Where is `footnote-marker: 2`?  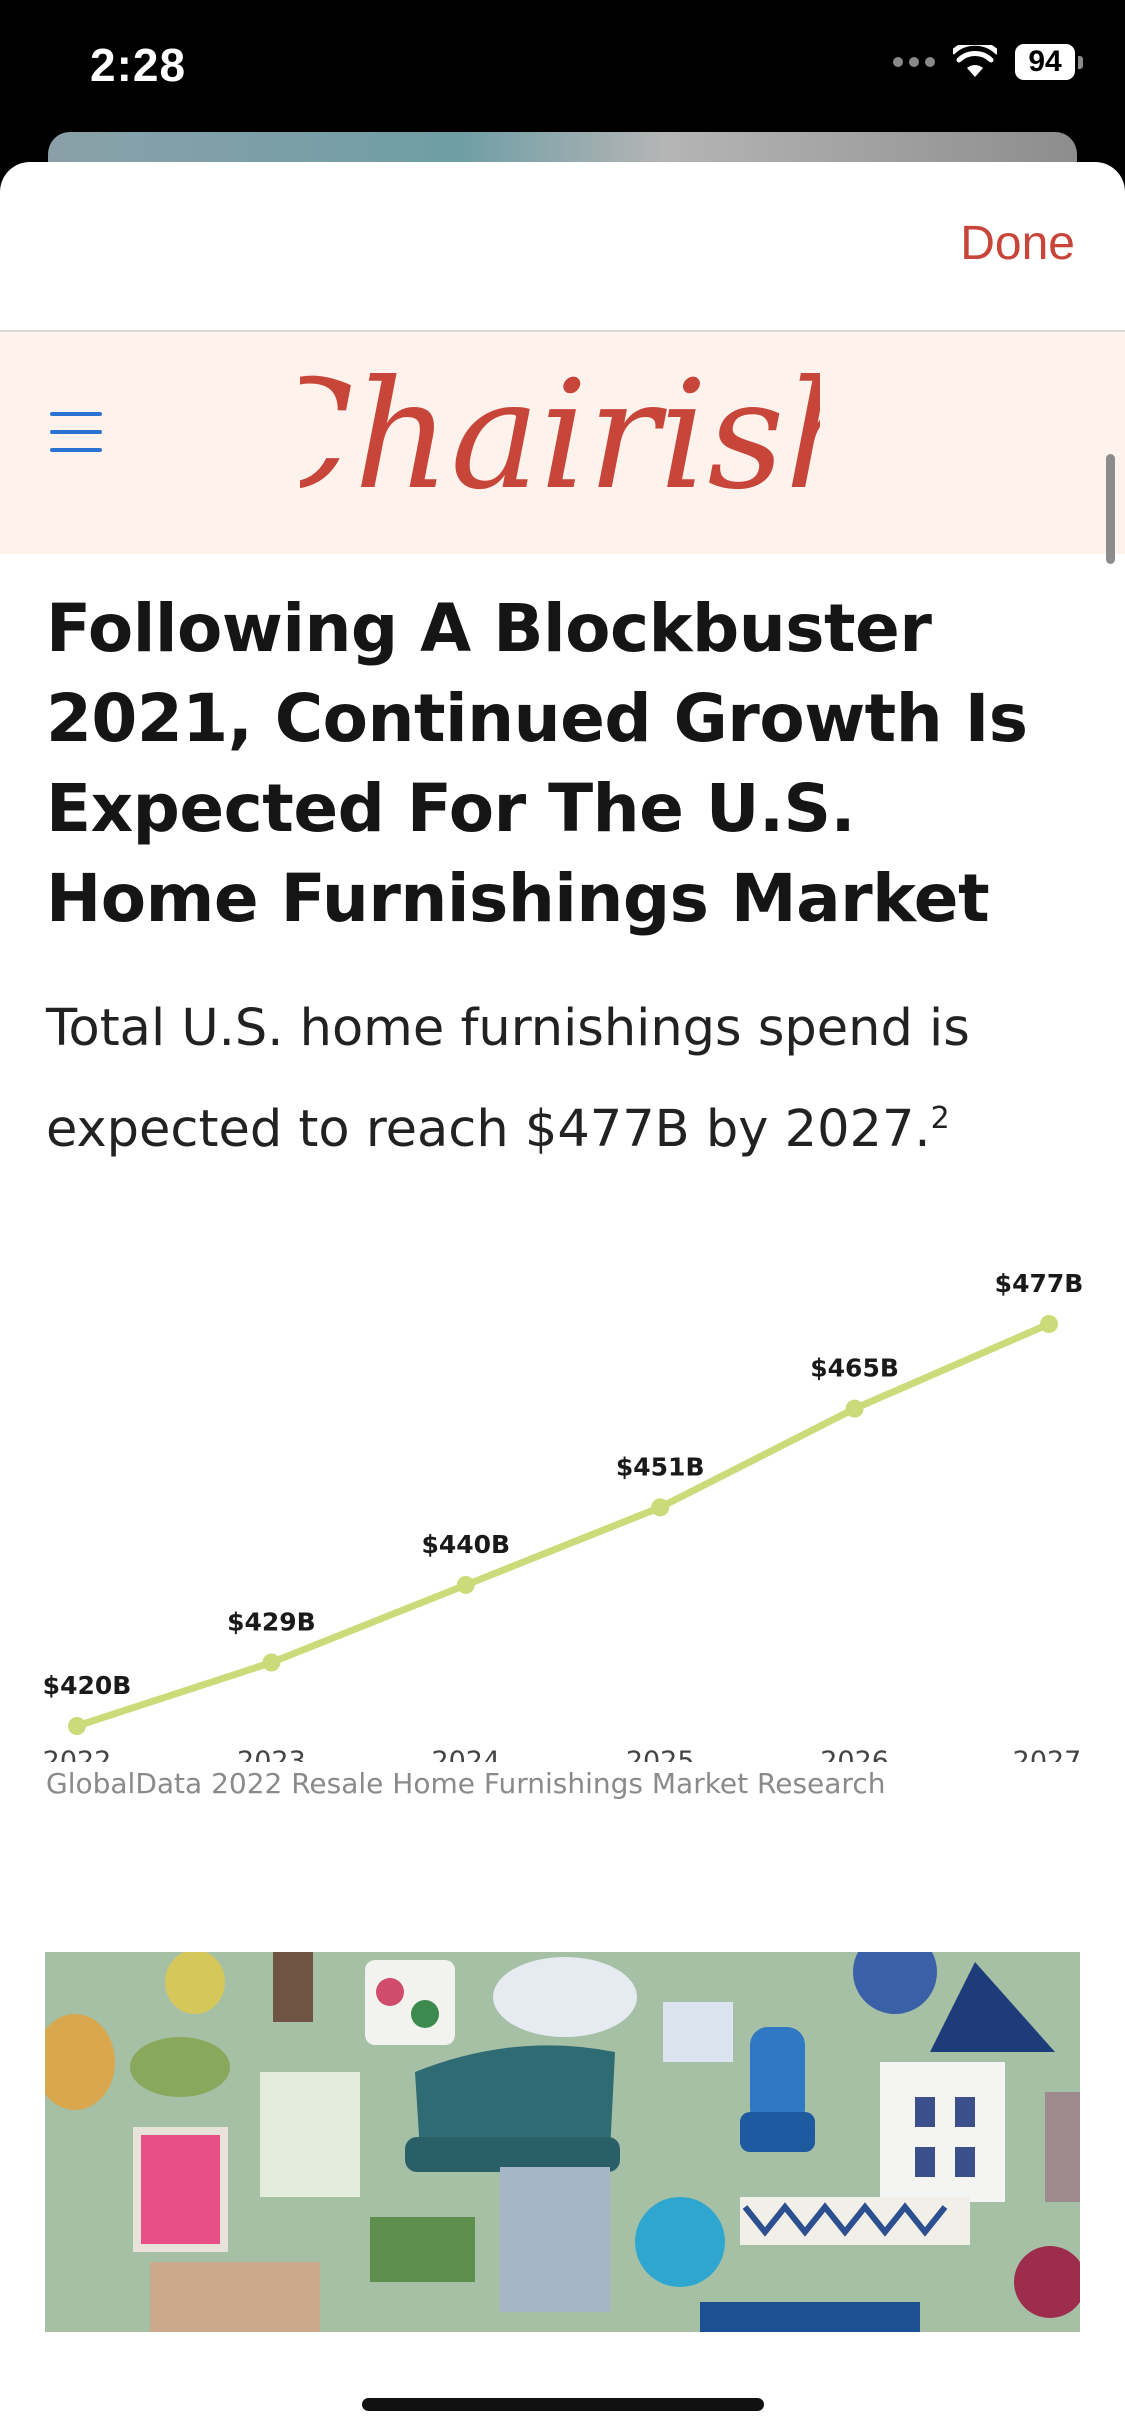 footnote-marker: 2 is located at coordinates (940, 1118).